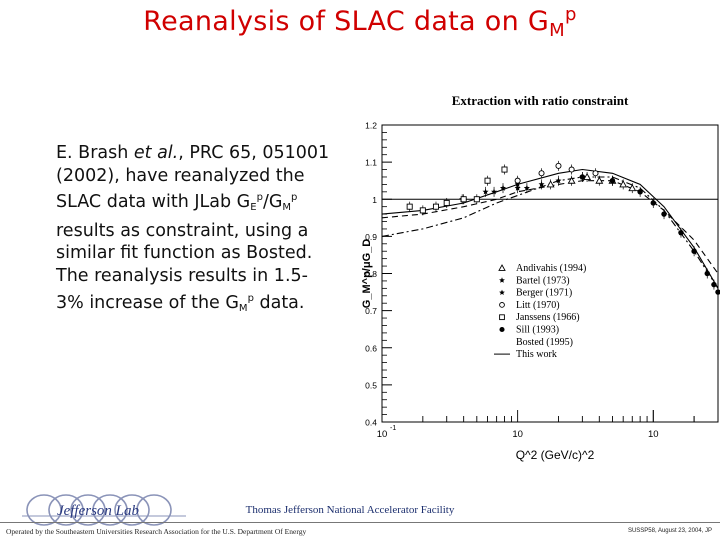  Describe the element at coordinates (557, 30) in the screenshot. I see `title-sub: M` at that location.